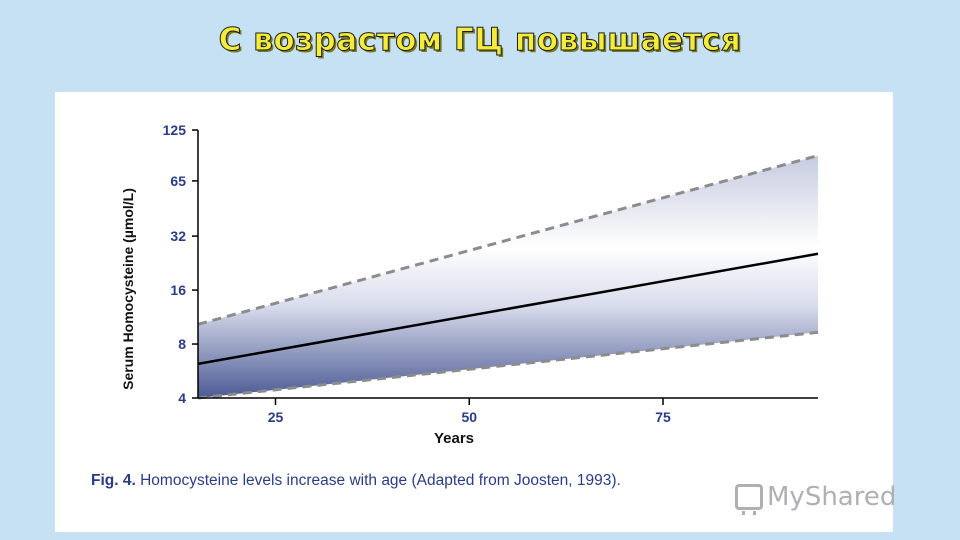  Describe the element at coordinates (276, 417) in the screenshot. I see `x-tick-label: 25` at that location.